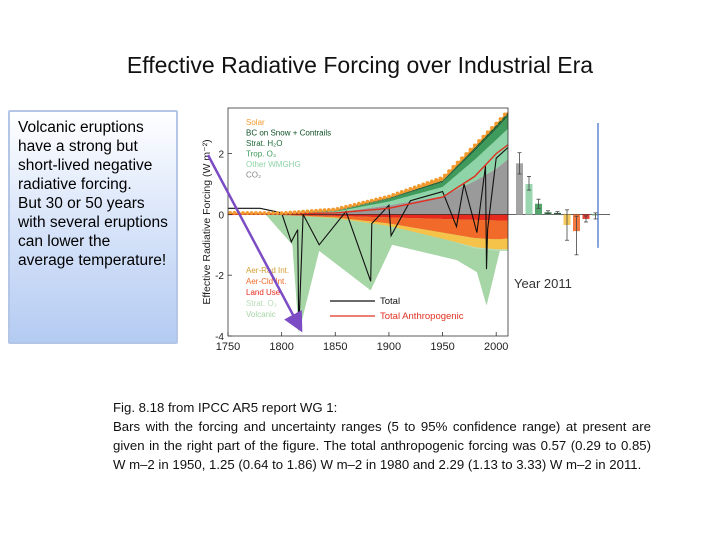 The width and height of the screenshot is (720, 540). What do you see at coordinates (261, 154) in the screenshot?
I see `legend-upper-item: Trop. O₃` at bounding box center [261, 154].